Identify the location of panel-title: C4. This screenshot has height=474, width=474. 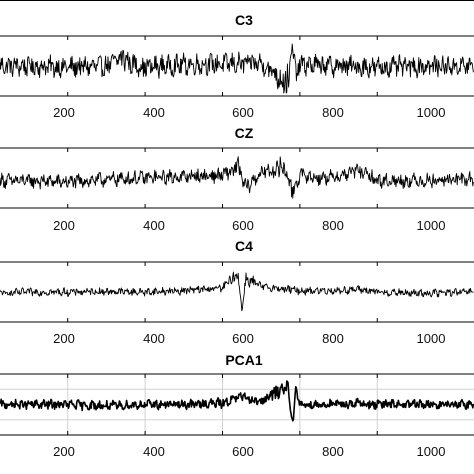
(244, 246).